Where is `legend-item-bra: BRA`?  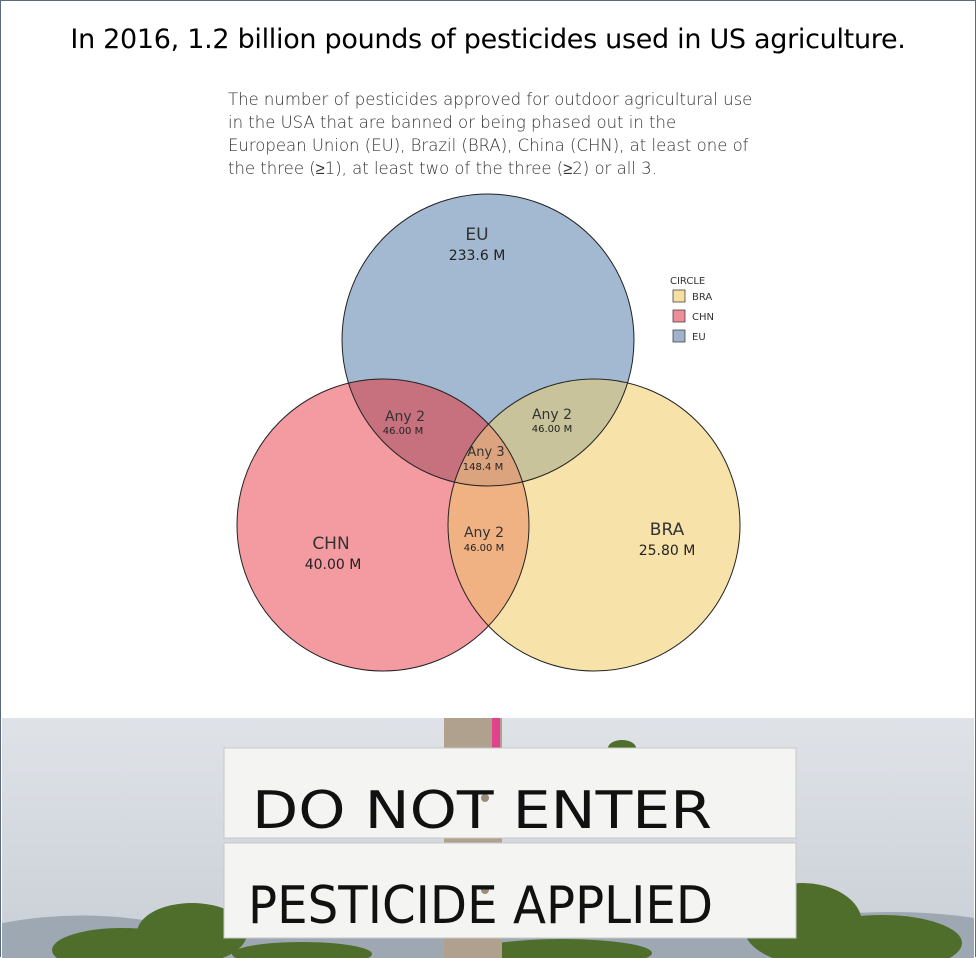 legend-item-bra: BRA is located at coordinates (692, 296).